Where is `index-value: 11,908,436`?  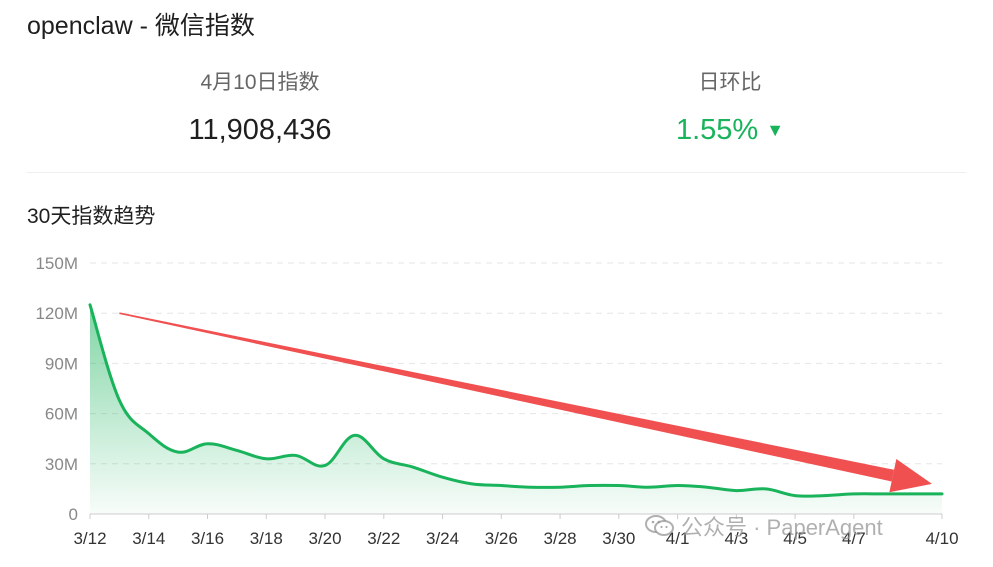 index-value: 11,908,436 is located at coordinates (260, 130).